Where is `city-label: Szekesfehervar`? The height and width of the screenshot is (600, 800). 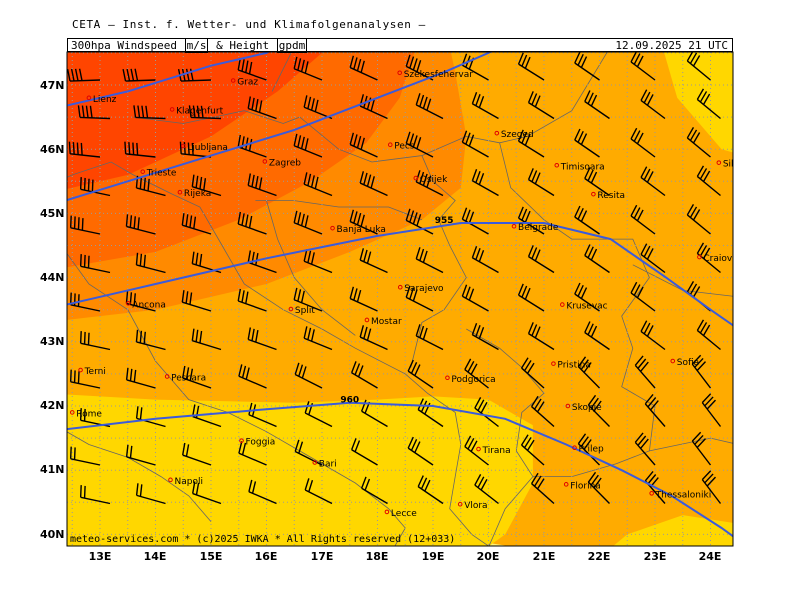
city-label: Szekesfehervar is located at coordinates (439, 75).